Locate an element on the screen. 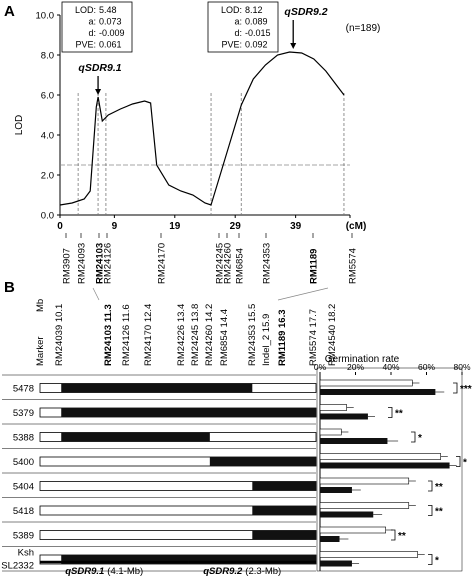 This screenshot has height=578, width=474. qtl-stat-value: -0.015 is located at coordinates (258, 33).